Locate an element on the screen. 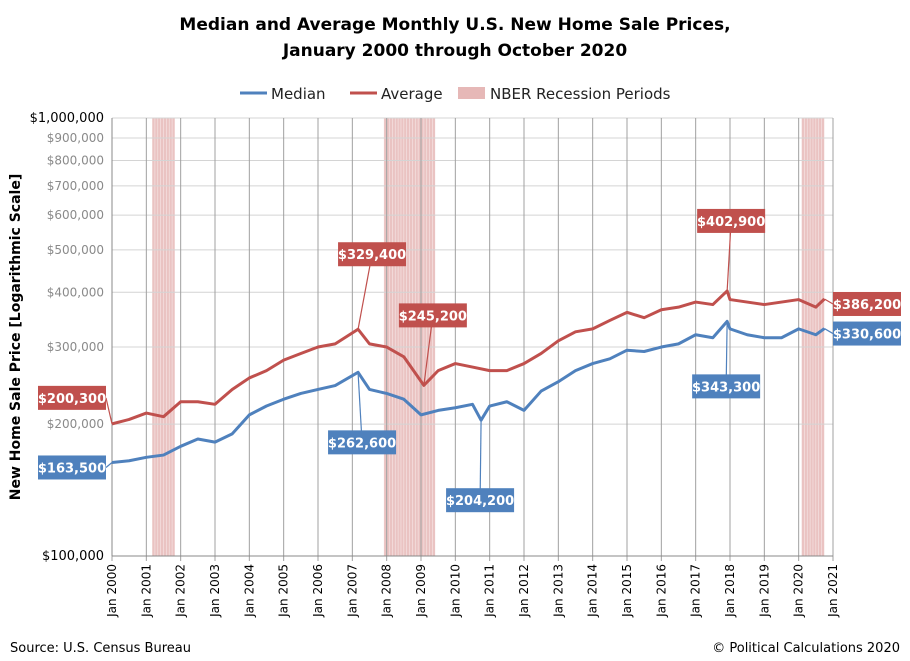 The image size is (910, 661). legend-average: Average is located at coordinates (412, 94).